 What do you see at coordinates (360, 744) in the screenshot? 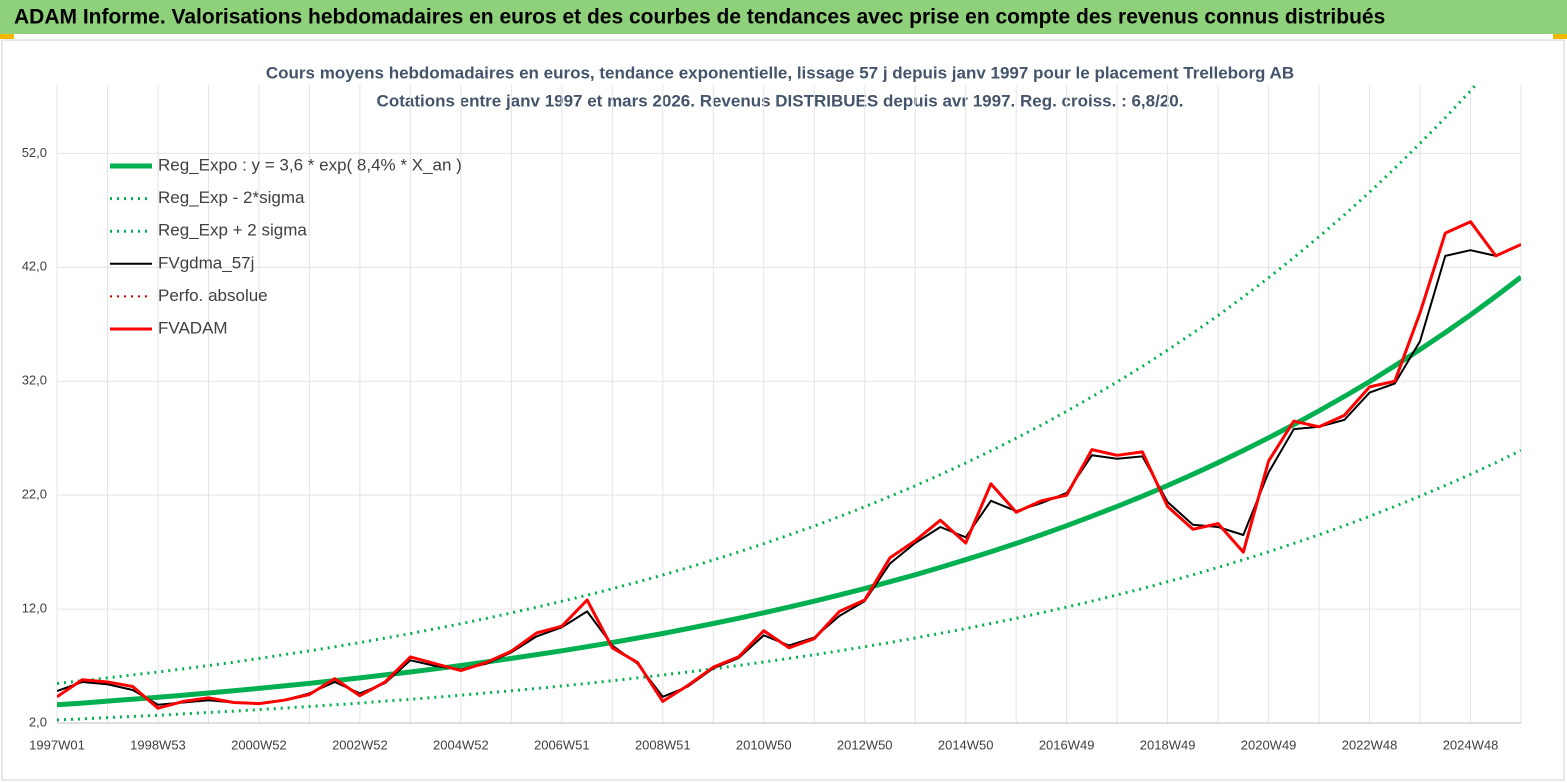
I see `x-tick-label: 2002W52` at bounding box center [360, 744].